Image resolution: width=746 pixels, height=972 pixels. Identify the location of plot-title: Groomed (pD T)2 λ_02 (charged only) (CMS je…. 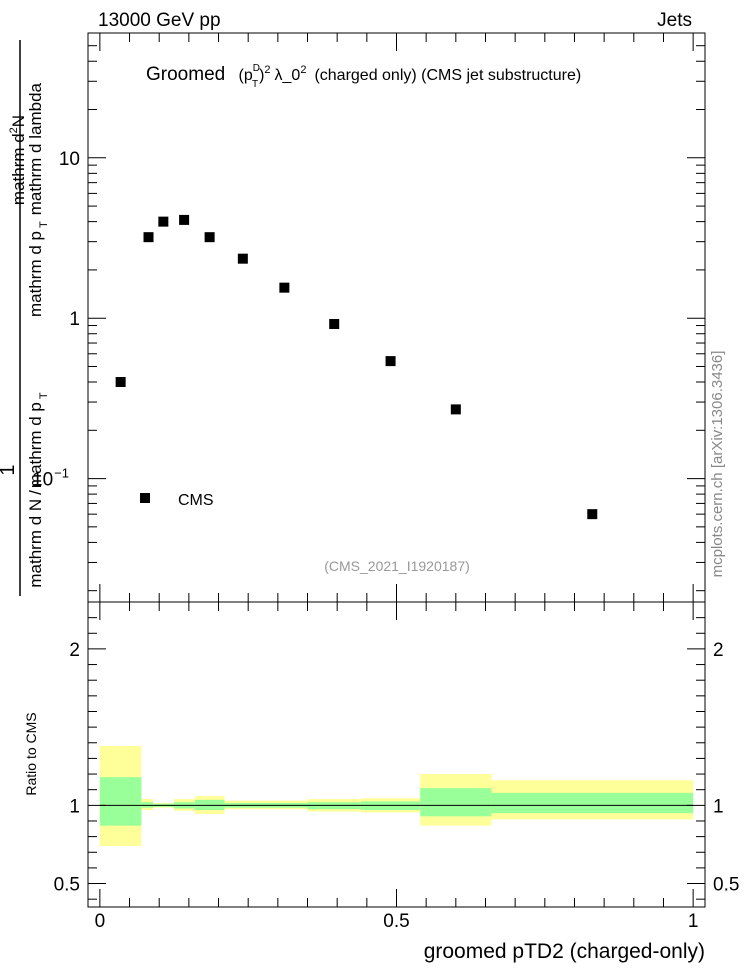
(363, 76).